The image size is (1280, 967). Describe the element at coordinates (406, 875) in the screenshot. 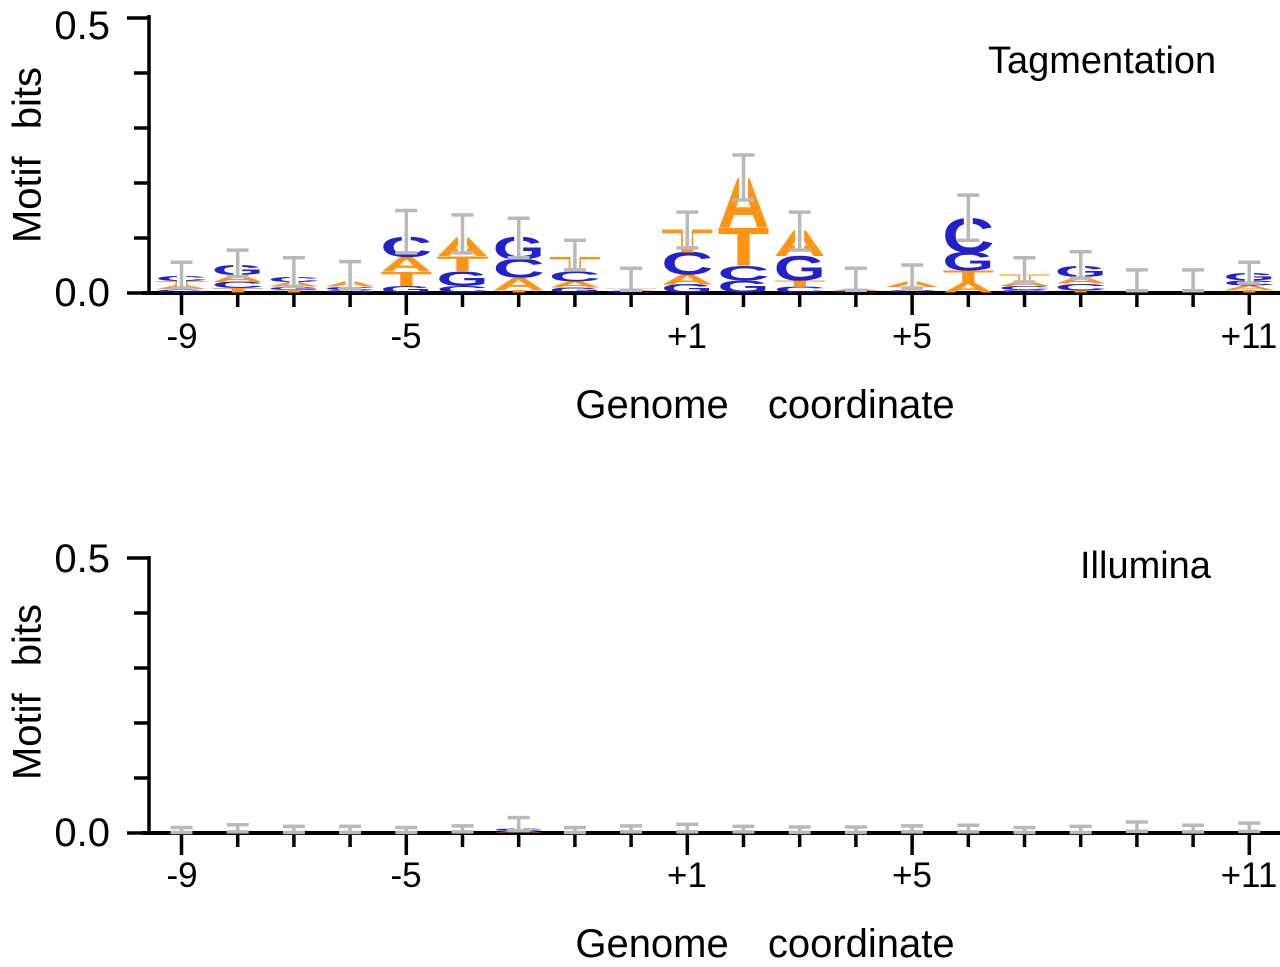

I see `x-tick-label-m5-bottom: -5` at that location.